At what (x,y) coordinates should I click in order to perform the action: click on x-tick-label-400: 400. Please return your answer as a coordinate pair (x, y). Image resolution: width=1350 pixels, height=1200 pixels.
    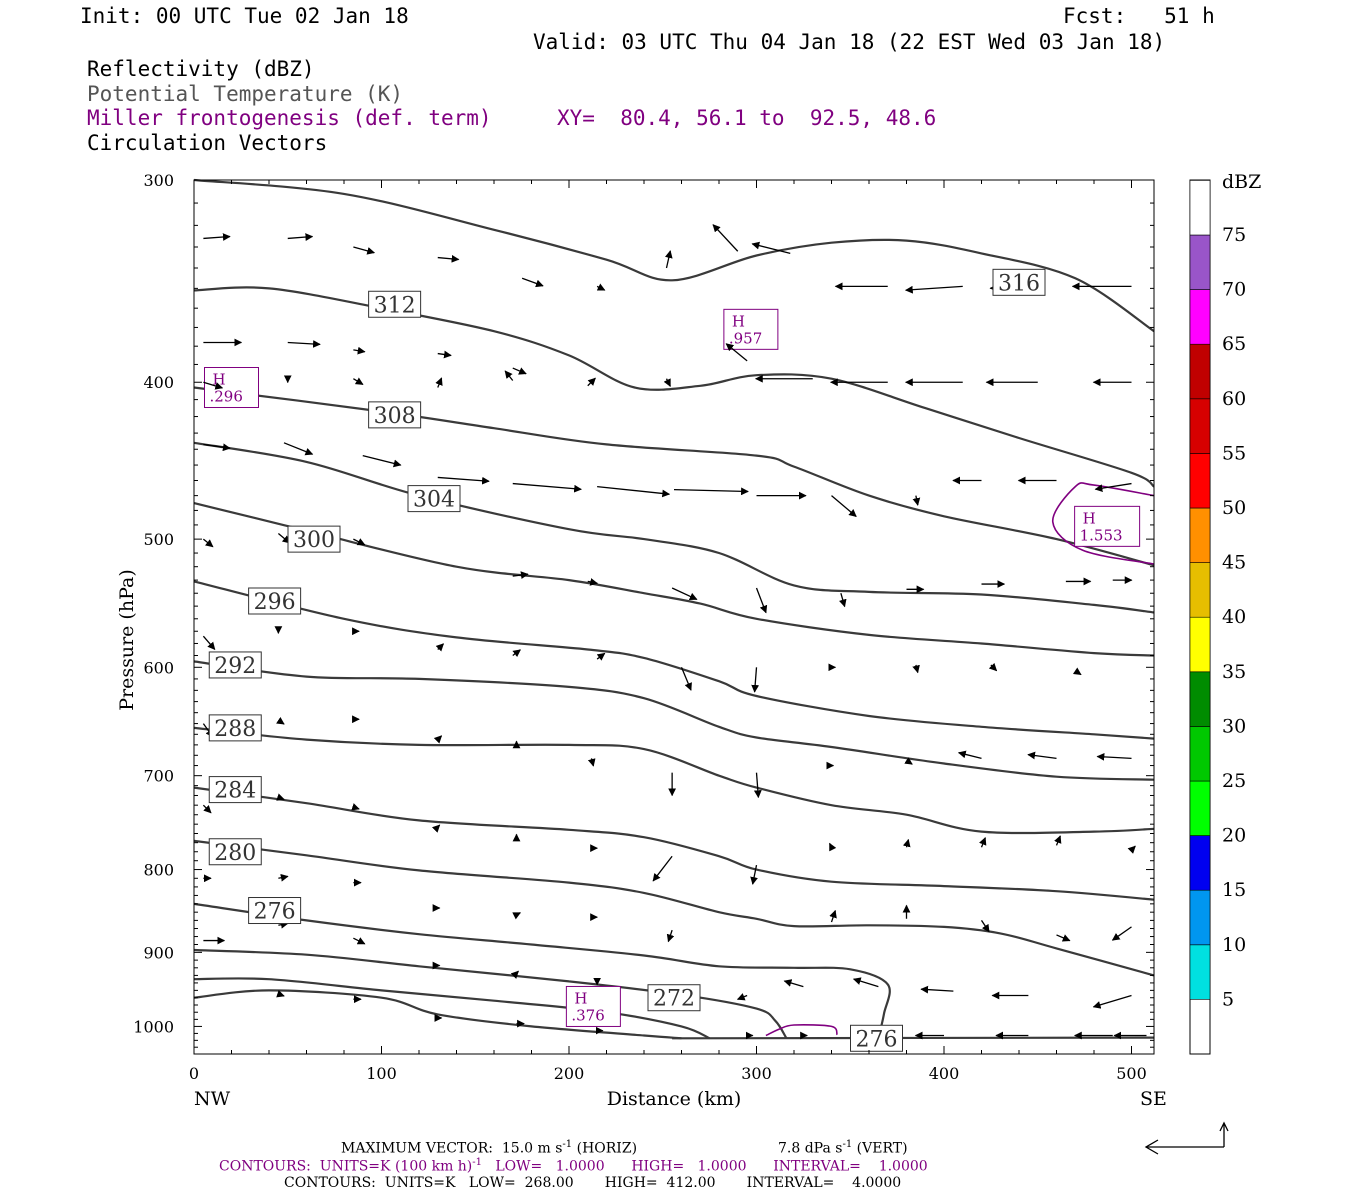
    Looking at the image, I should click on (944, 1073).